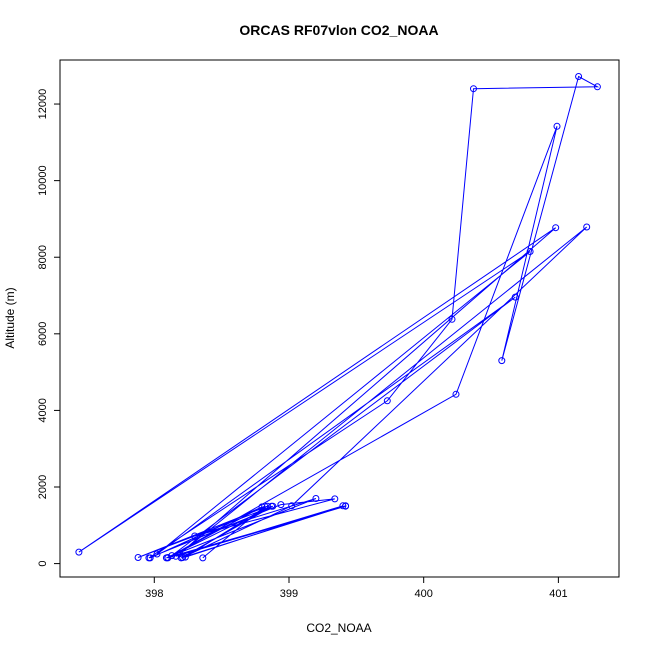 This screenshot has height=650, width=650. I want to click on chart-title: ORCAS RF07vlon CO2_NOAA, so click(338, 30).